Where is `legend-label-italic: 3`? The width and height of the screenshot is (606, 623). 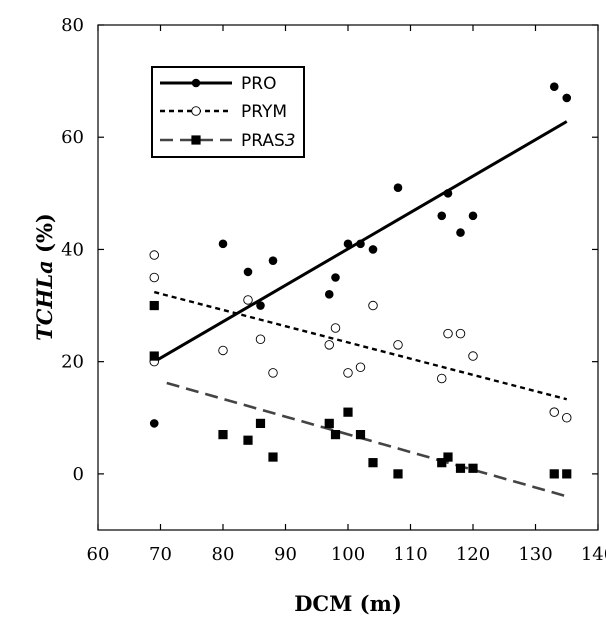
legend-label-italic: 3 is located at coordinates (290, 141).